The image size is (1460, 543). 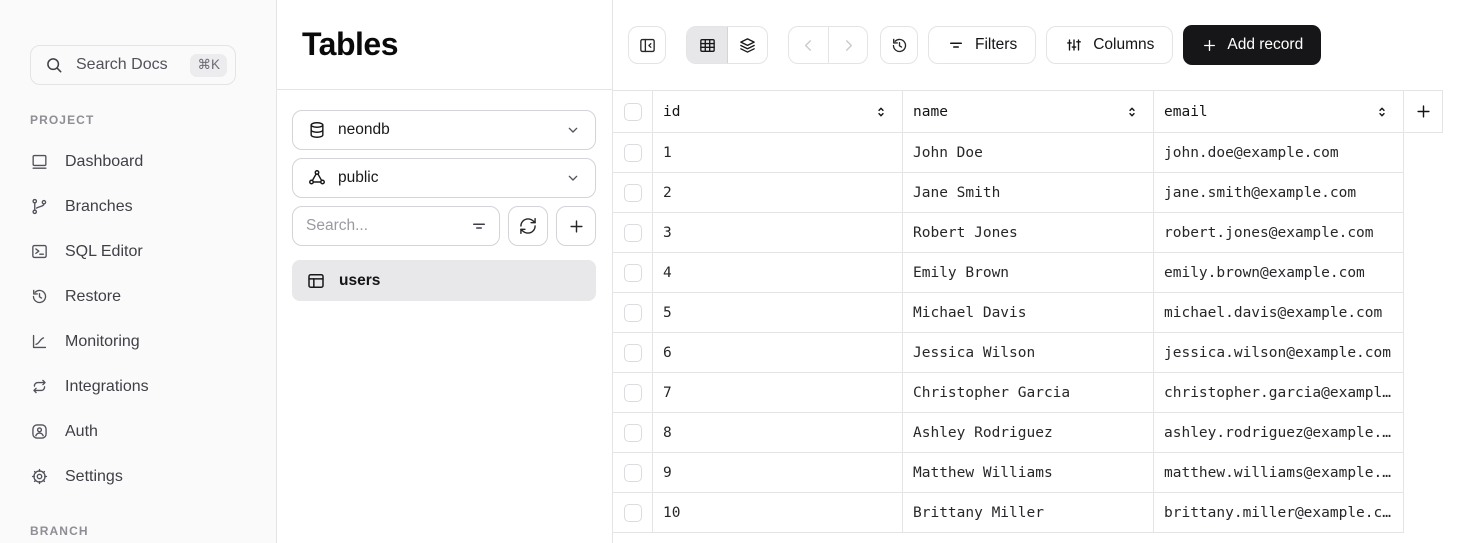 I want to click on sidebar-item-auth: Auth, so click(x=138, y=431).